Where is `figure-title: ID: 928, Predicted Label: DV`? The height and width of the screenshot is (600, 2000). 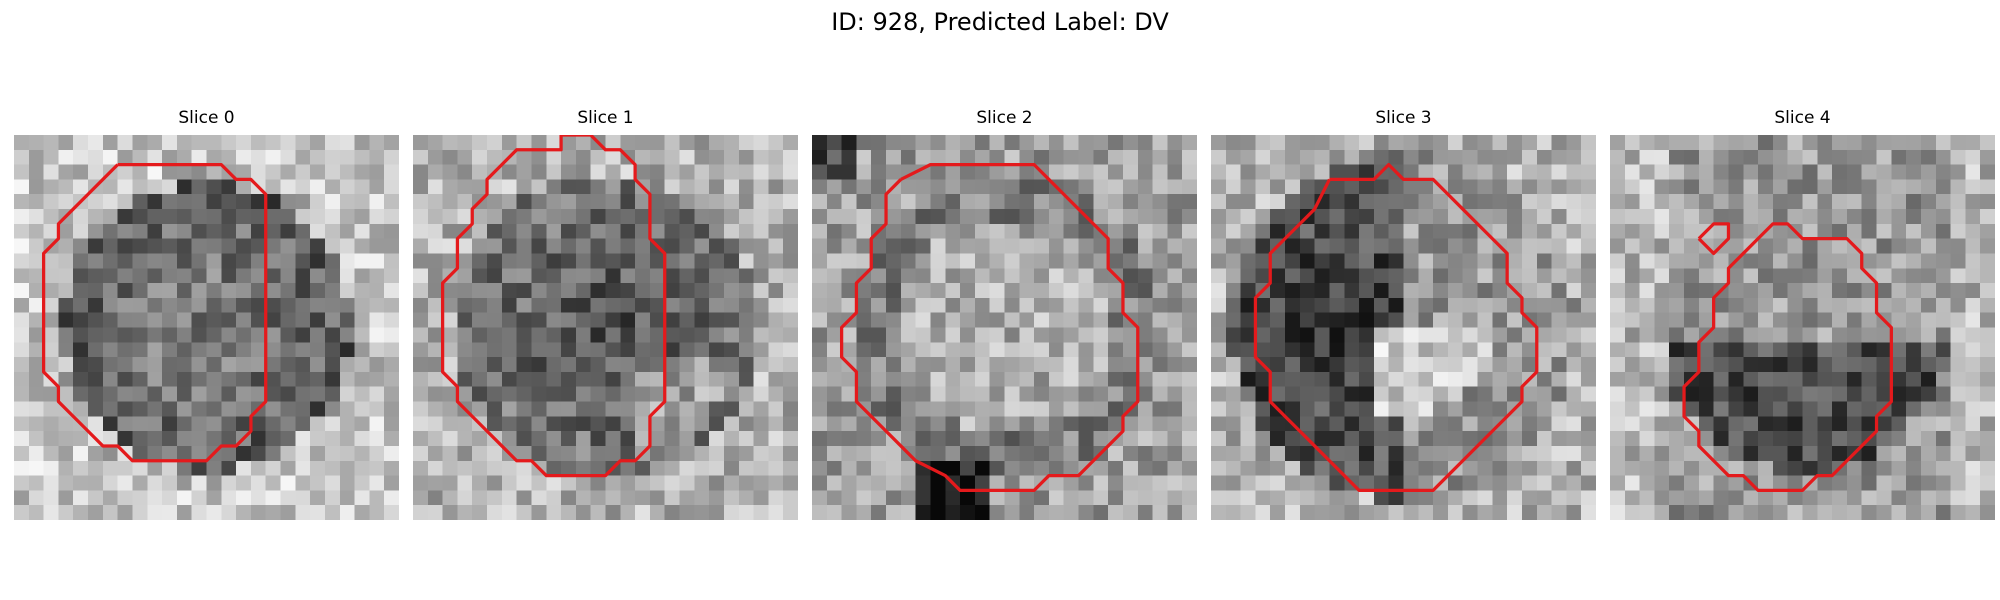
figure-title: ID: 928, Predicted Label: DV is located at coordinates (1000, 22).